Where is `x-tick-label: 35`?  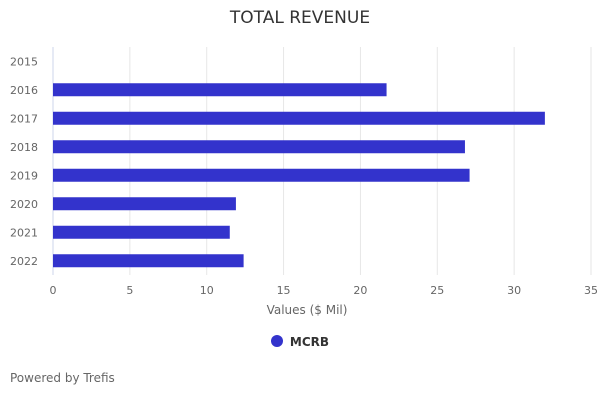 x-tick-label: 35 is located at coordinates (591, 290).